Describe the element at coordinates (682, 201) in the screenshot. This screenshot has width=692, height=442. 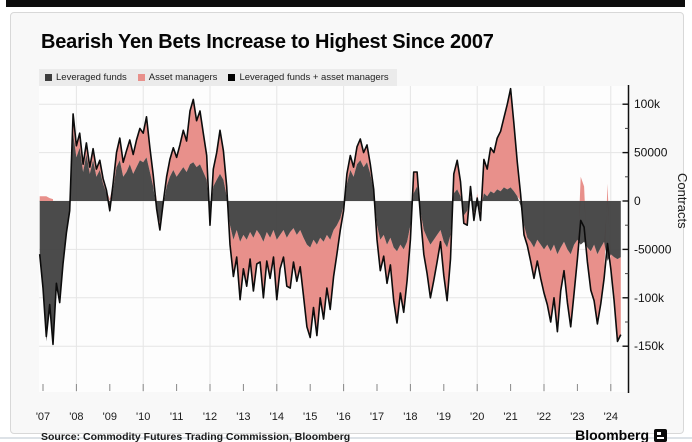
I see `y-axis-title: Contracts` at that location.